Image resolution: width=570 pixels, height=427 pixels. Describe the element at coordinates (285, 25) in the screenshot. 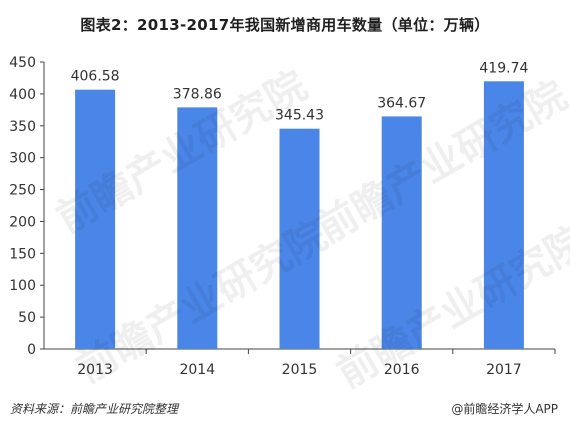

I see `chart-title: 图表2：2013-2017年我国新增商用车数量（单位：万辆）` at that location.